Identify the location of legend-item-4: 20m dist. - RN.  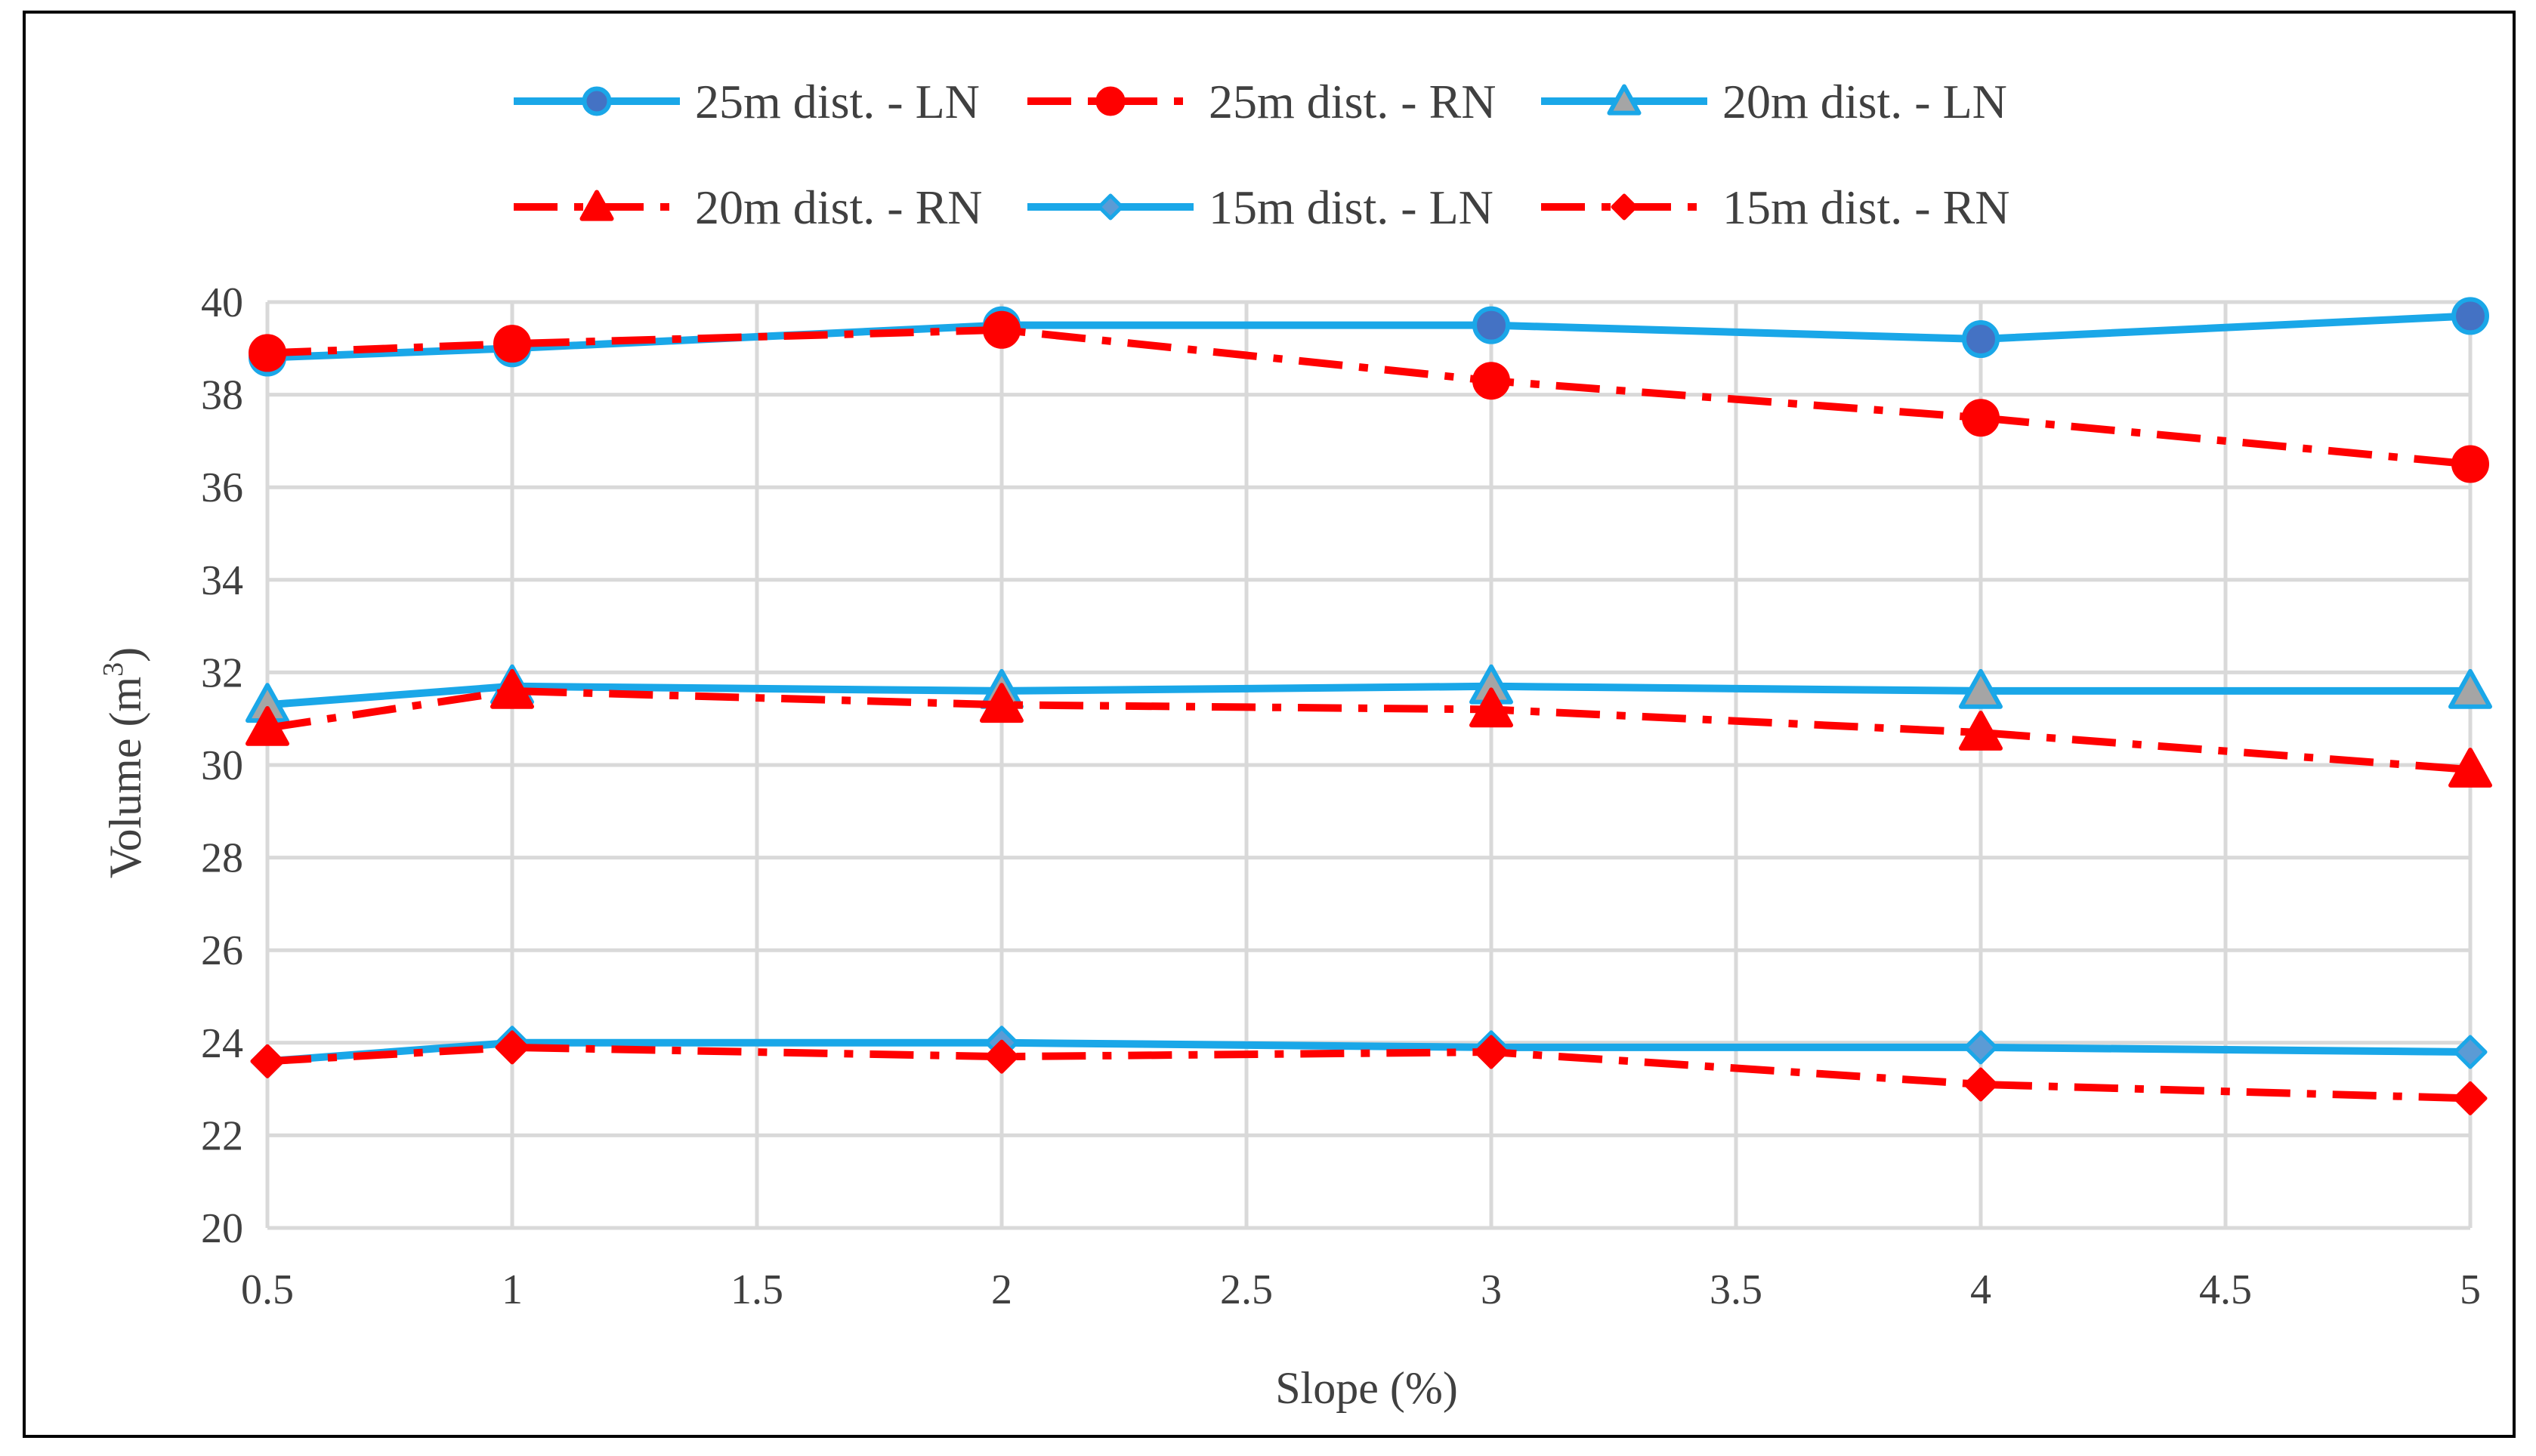
(748, 207).